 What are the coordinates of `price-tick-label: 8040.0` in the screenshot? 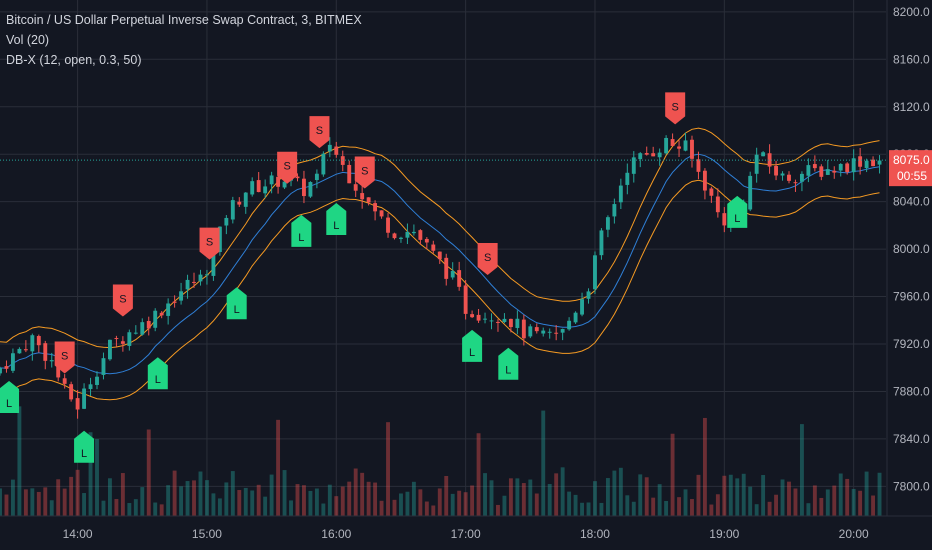 It's located at (911, 202).